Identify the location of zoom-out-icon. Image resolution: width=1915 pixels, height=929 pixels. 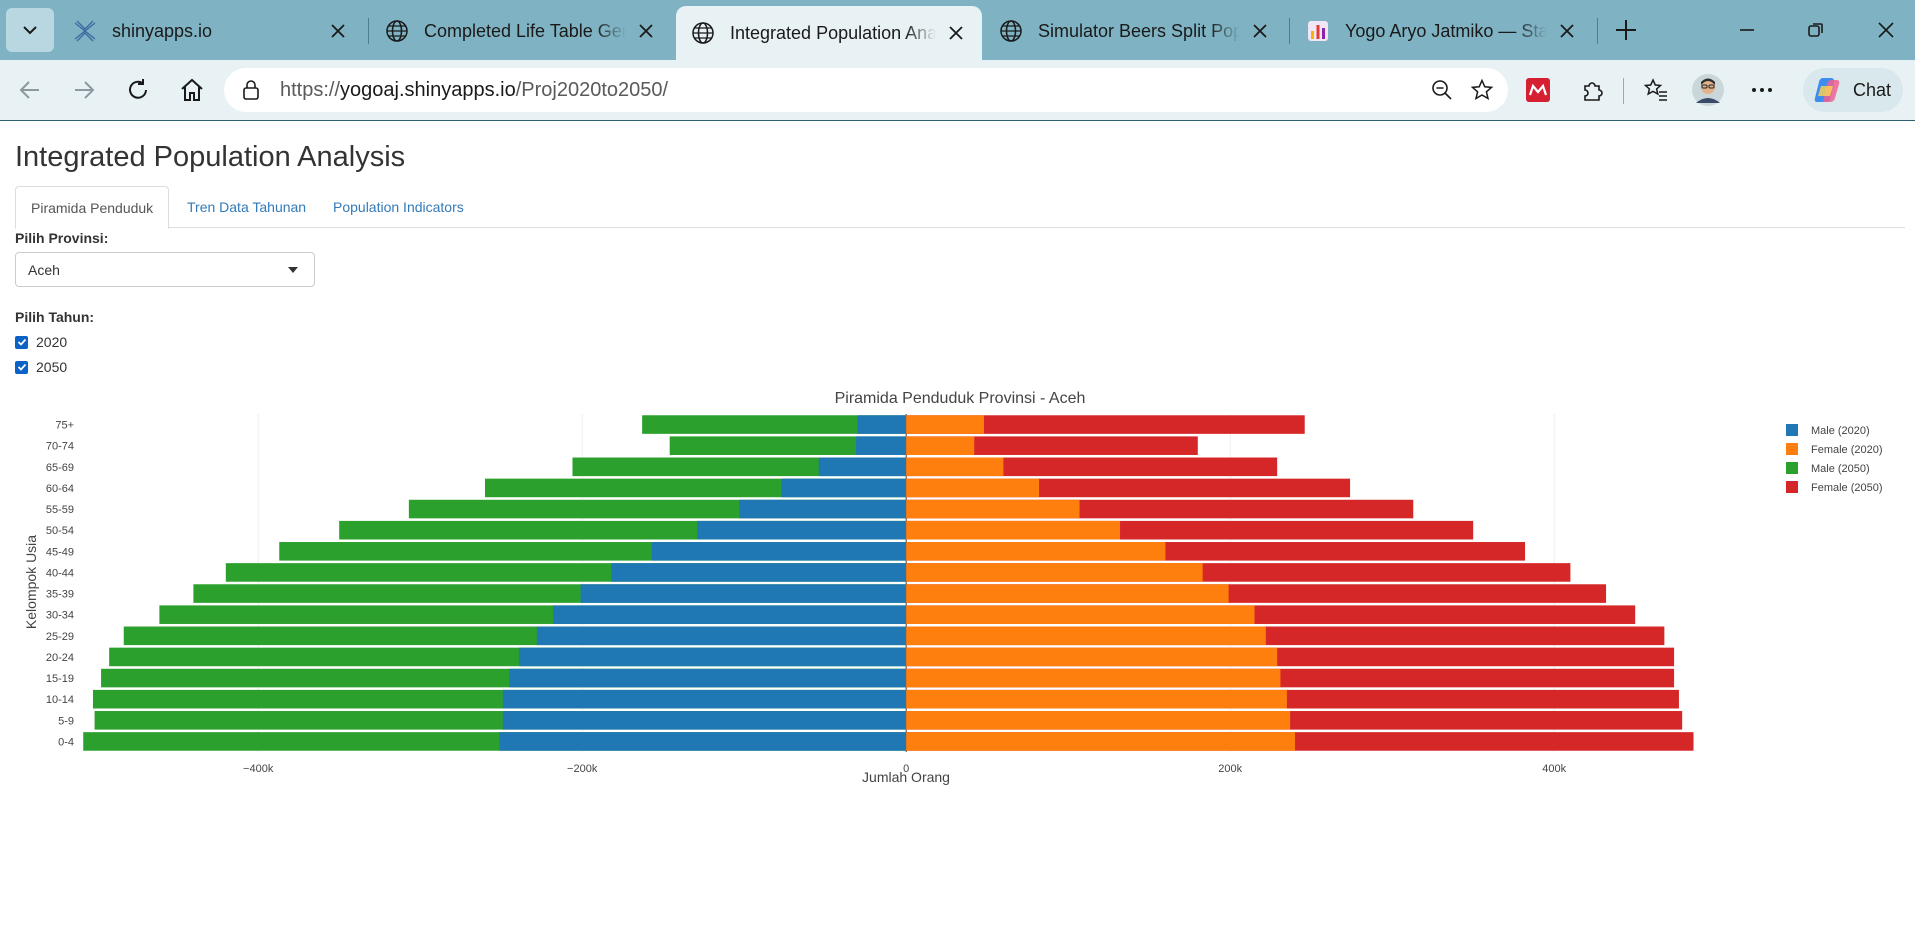
(1442, 90).